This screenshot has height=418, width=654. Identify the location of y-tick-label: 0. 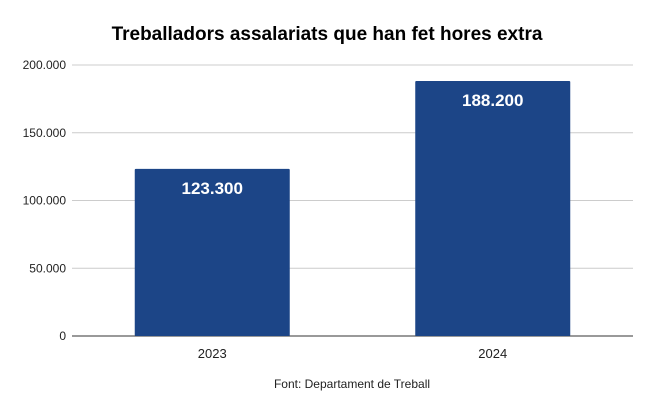
(62, 336).